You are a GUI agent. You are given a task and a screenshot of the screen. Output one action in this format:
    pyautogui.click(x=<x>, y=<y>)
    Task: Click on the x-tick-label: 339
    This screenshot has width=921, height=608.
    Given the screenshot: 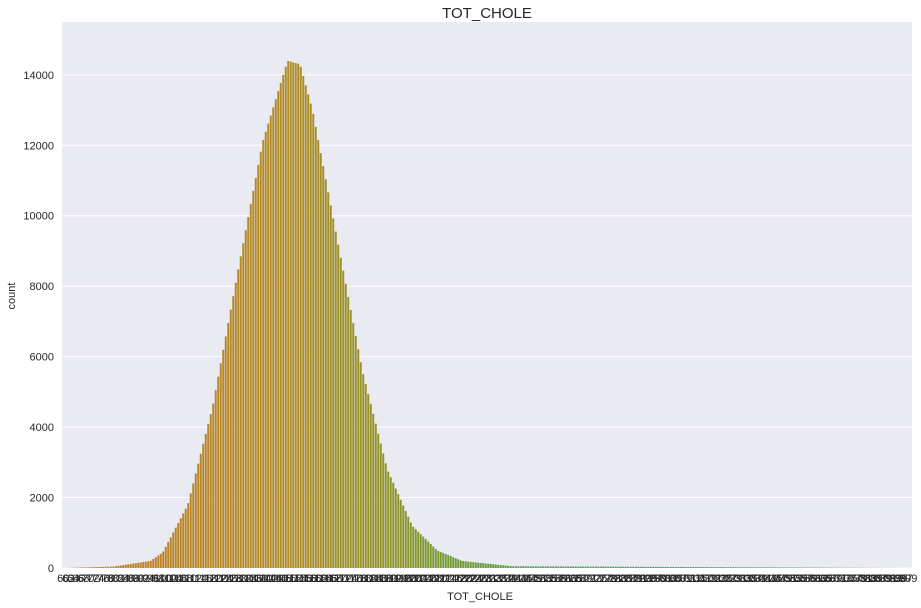 What is the action you would take?
    pyautogui.click(x=758, y=579)
    